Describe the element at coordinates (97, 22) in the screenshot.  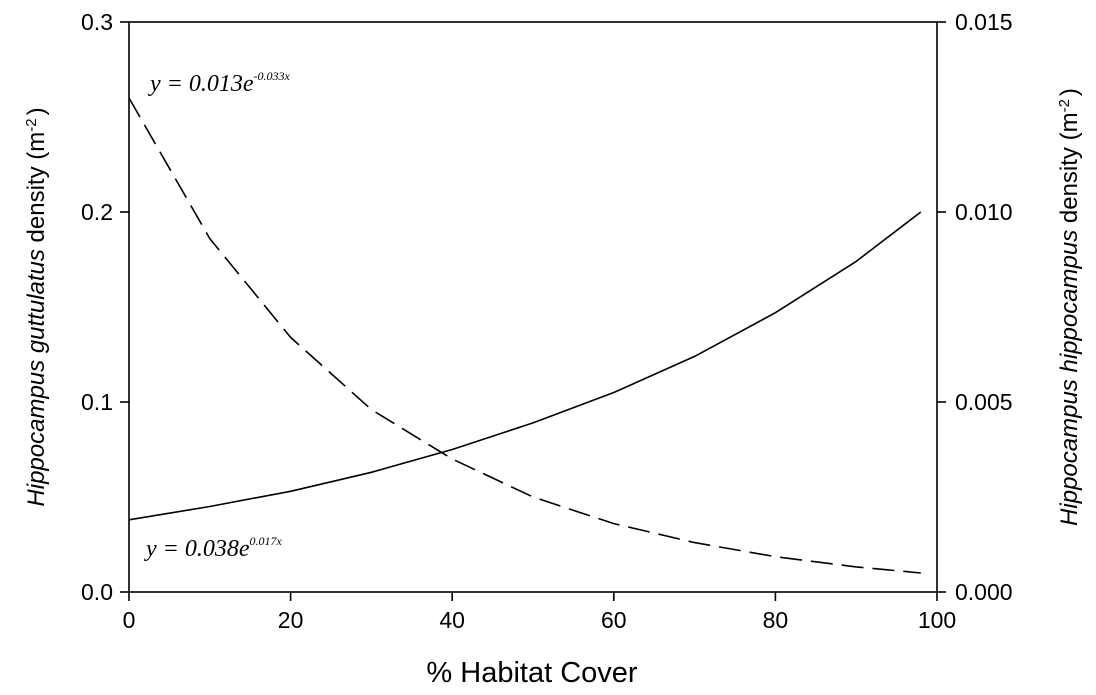
I see `y-left-tick-label: 0.3` at that location.